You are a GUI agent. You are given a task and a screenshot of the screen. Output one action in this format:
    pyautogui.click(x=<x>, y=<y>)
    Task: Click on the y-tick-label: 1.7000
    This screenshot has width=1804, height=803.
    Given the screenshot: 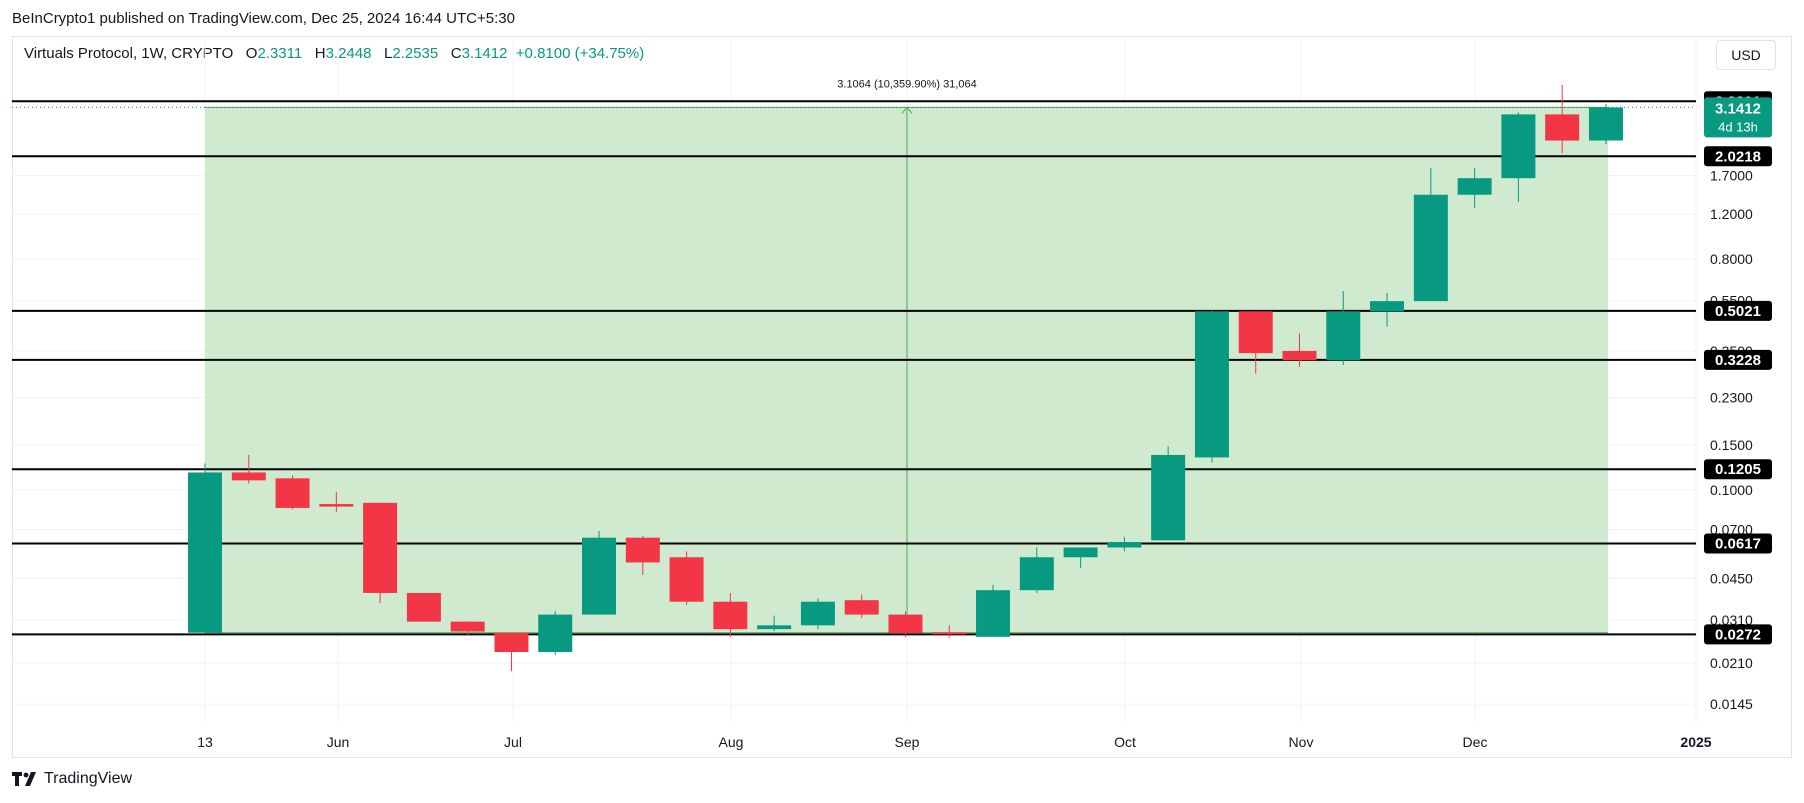 What is the action you would take?
    pyautogui.click(x=1731, y=176)
    